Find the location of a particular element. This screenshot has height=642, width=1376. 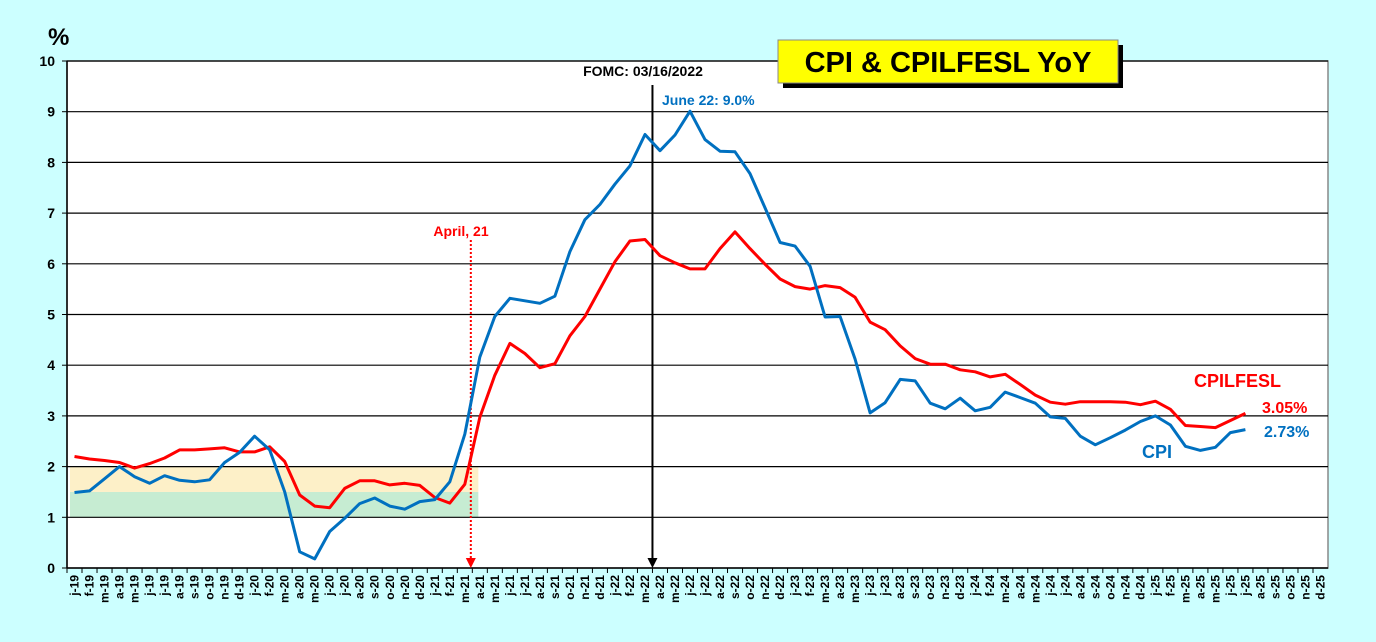

april21-arrow-icon is located at coordinates (470, 563).